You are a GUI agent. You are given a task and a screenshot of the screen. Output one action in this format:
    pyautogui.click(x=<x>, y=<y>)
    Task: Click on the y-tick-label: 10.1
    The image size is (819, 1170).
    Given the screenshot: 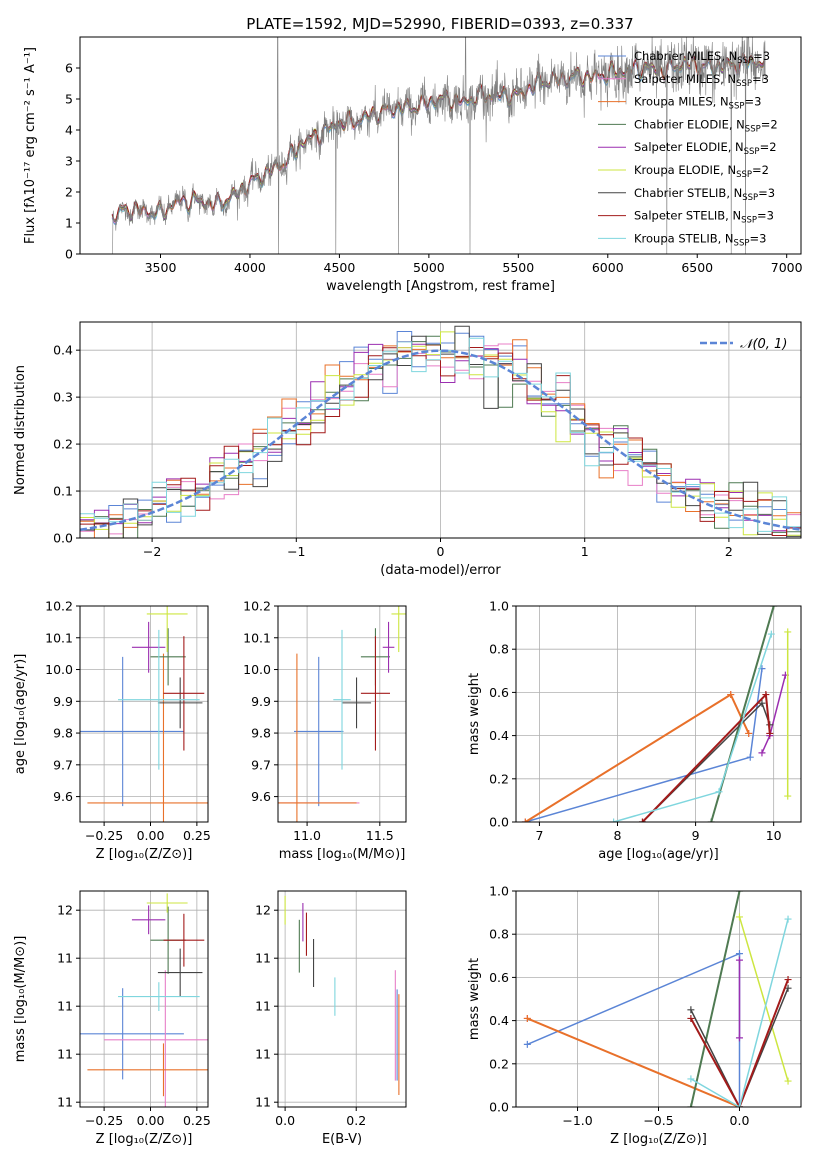 What is the action you would take?
    pyautogui.click(x=59, y=637)
    